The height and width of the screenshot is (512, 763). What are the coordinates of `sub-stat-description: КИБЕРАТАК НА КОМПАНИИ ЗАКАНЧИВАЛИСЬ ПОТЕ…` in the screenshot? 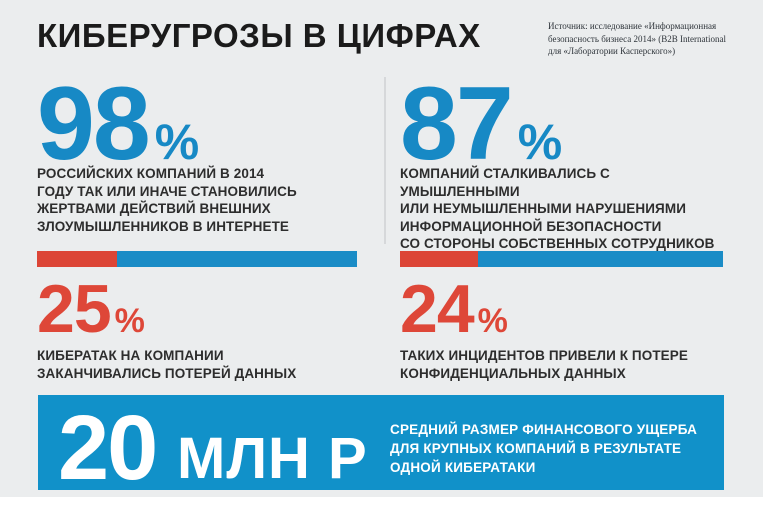 It's located at (167, 364).